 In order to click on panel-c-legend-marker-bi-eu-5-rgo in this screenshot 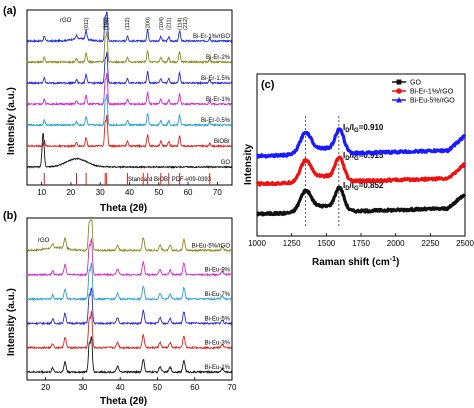, I will do `click(399, 100)`.